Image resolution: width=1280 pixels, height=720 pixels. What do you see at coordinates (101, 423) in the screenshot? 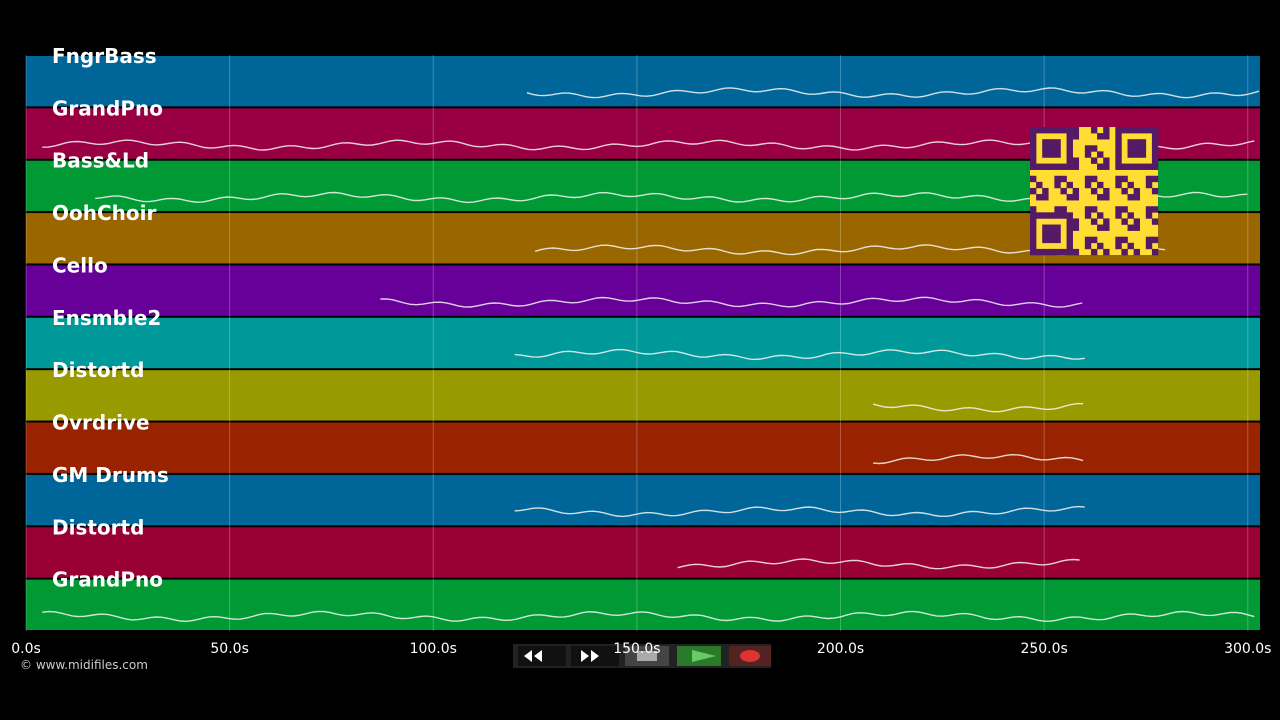
I see `track-name: Ovrdrive` at bounding box center [101, 423].